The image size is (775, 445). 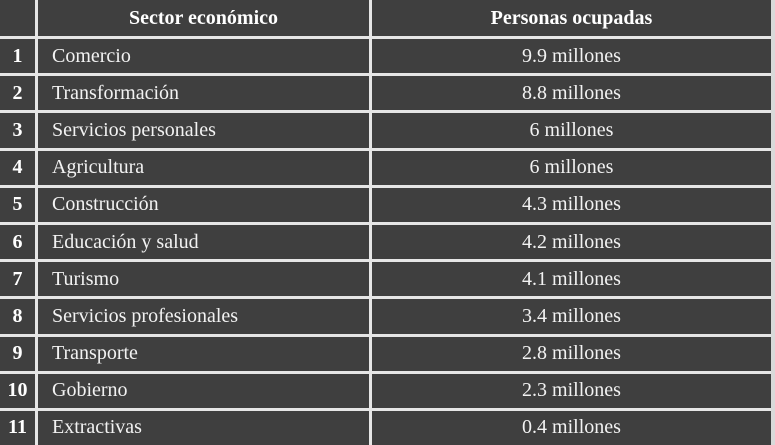 I want to click on row-number-cell: 6, so click(x=17, y=242).